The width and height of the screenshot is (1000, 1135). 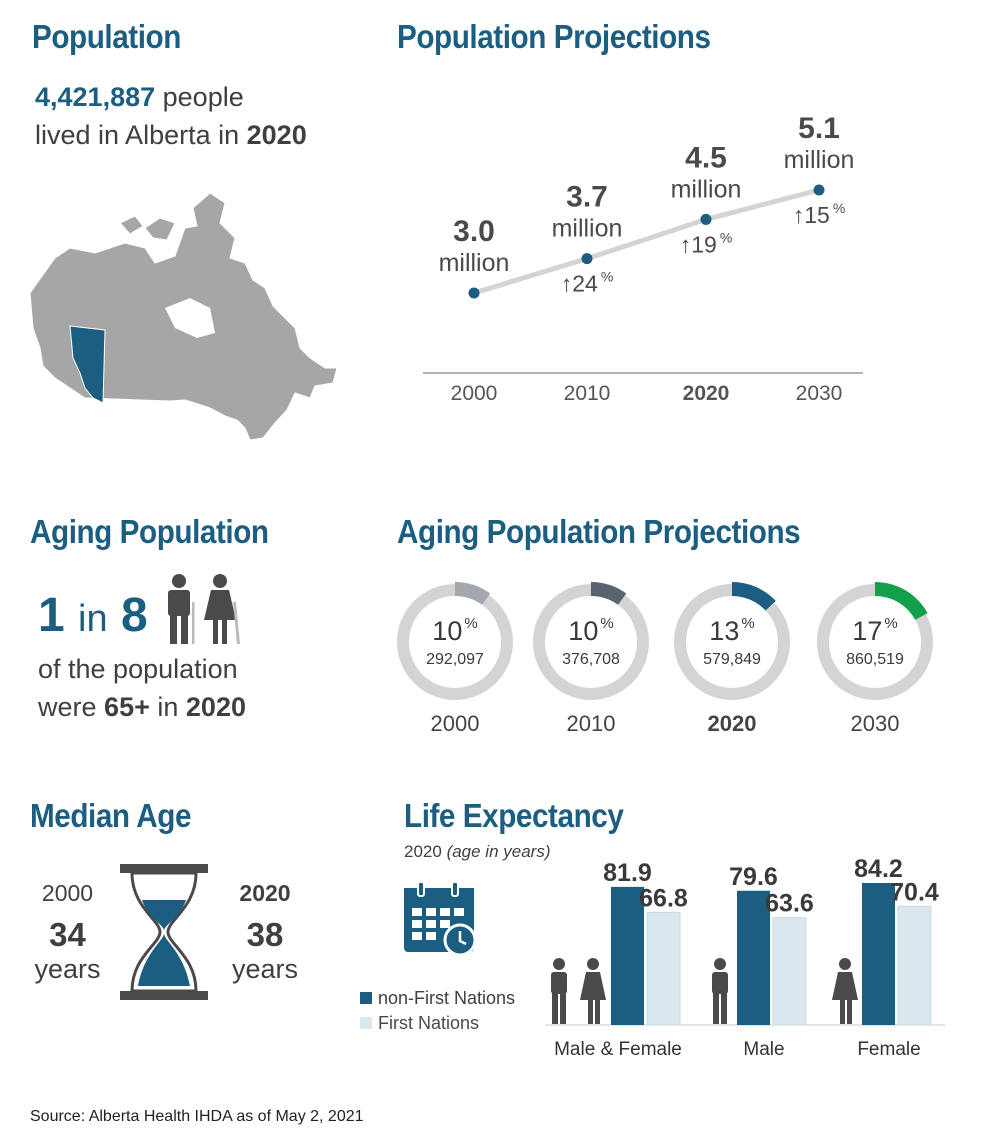 I want to click on donut-year: 2030, so click(x=875, y=723).